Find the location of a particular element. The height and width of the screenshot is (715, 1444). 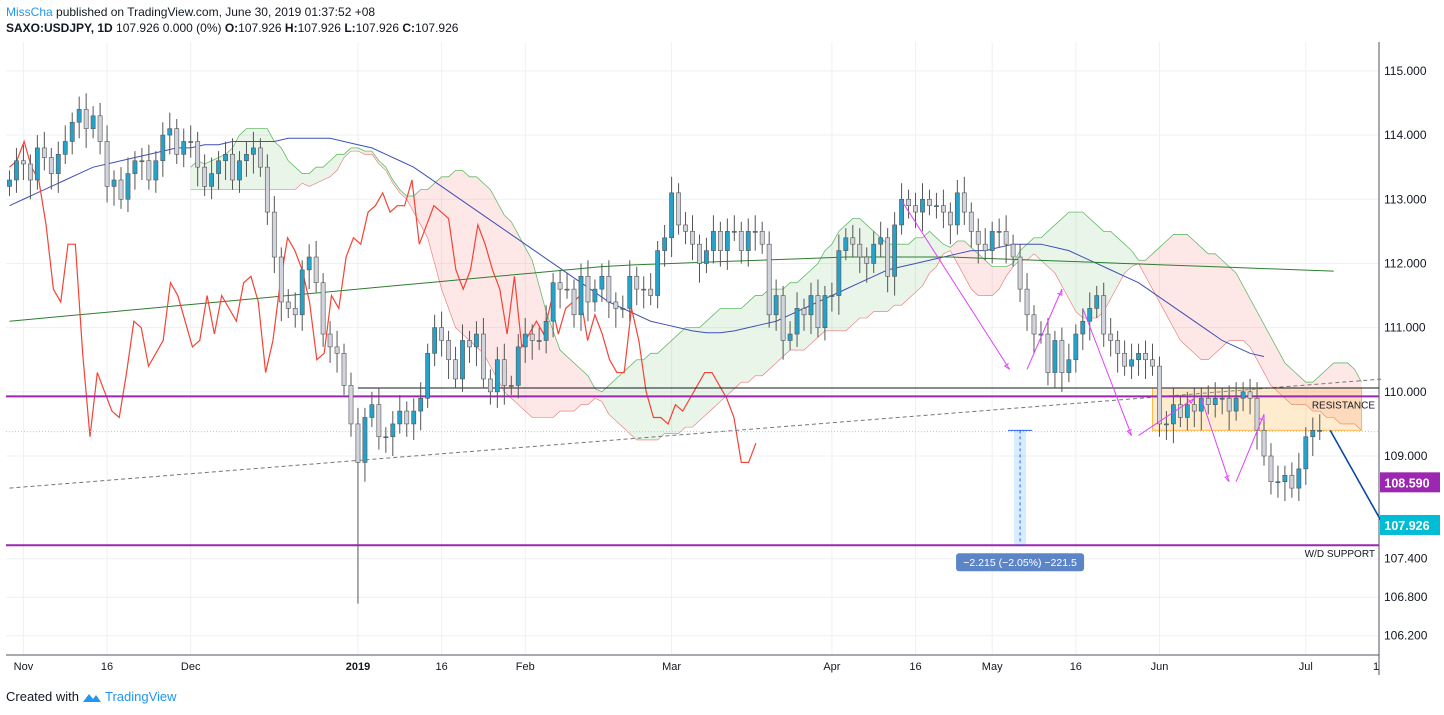

tradingview-brand: TradingView is located at coordinates (129, 696).